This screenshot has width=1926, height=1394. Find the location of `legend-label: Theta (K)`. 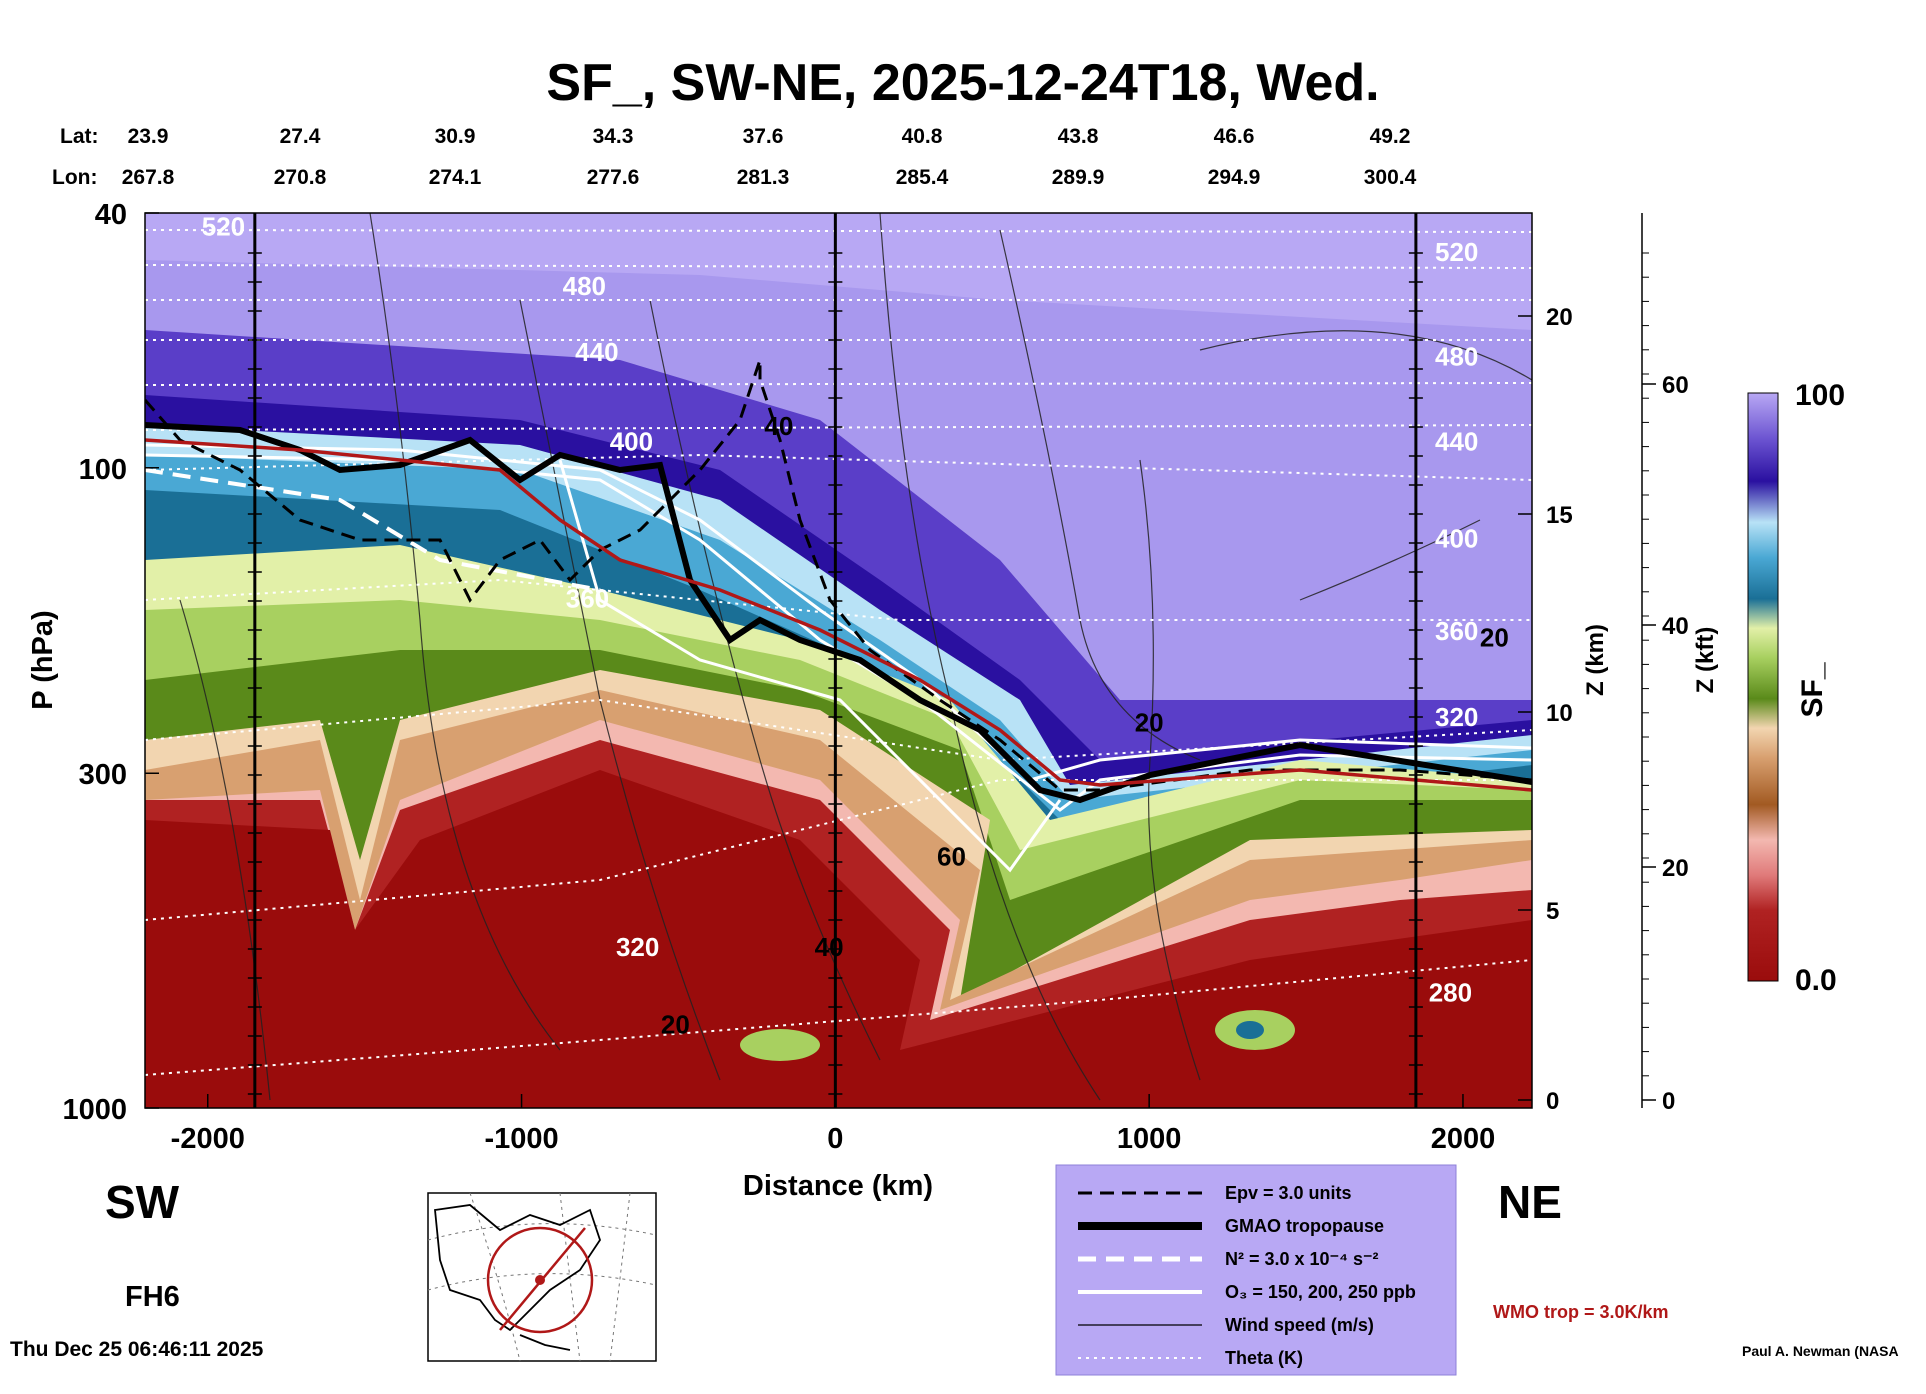

legend-label: Theta (K) is located at coordinates (1264, 1358).